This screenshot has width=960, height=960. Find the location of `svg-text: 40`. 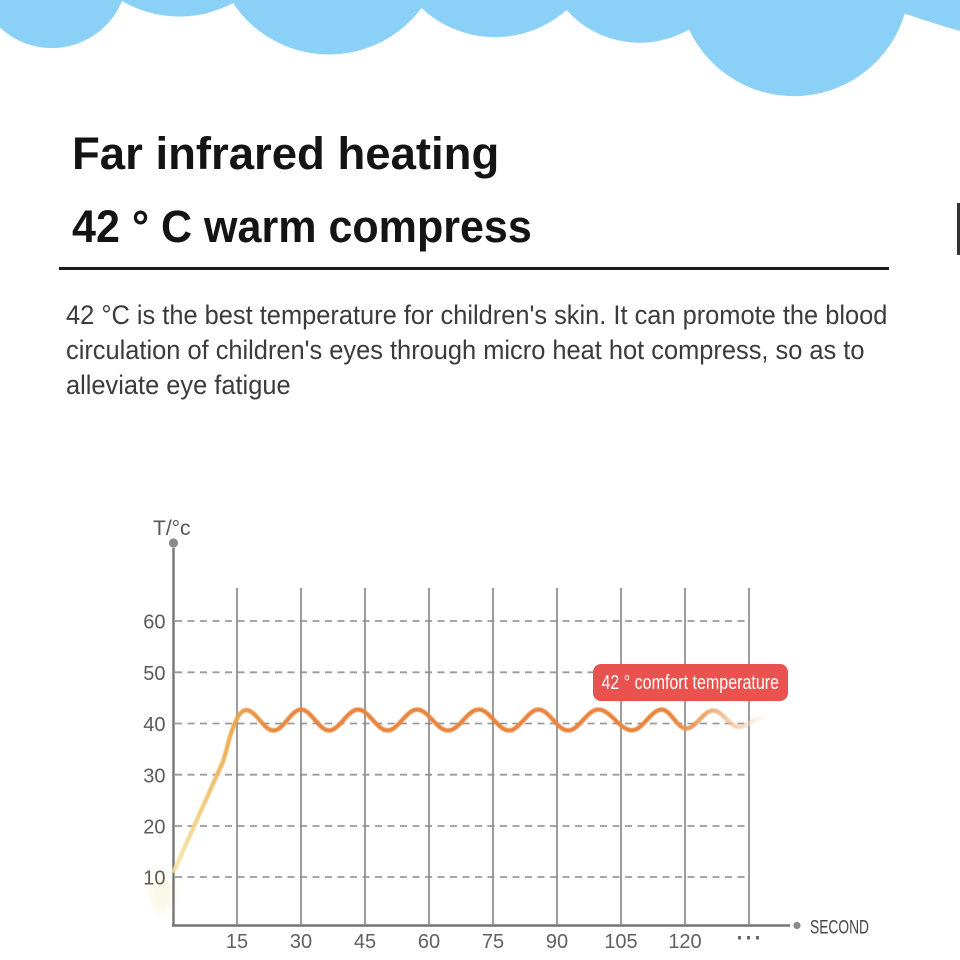

svg-text: 40 is located at coordinates (154, 725).